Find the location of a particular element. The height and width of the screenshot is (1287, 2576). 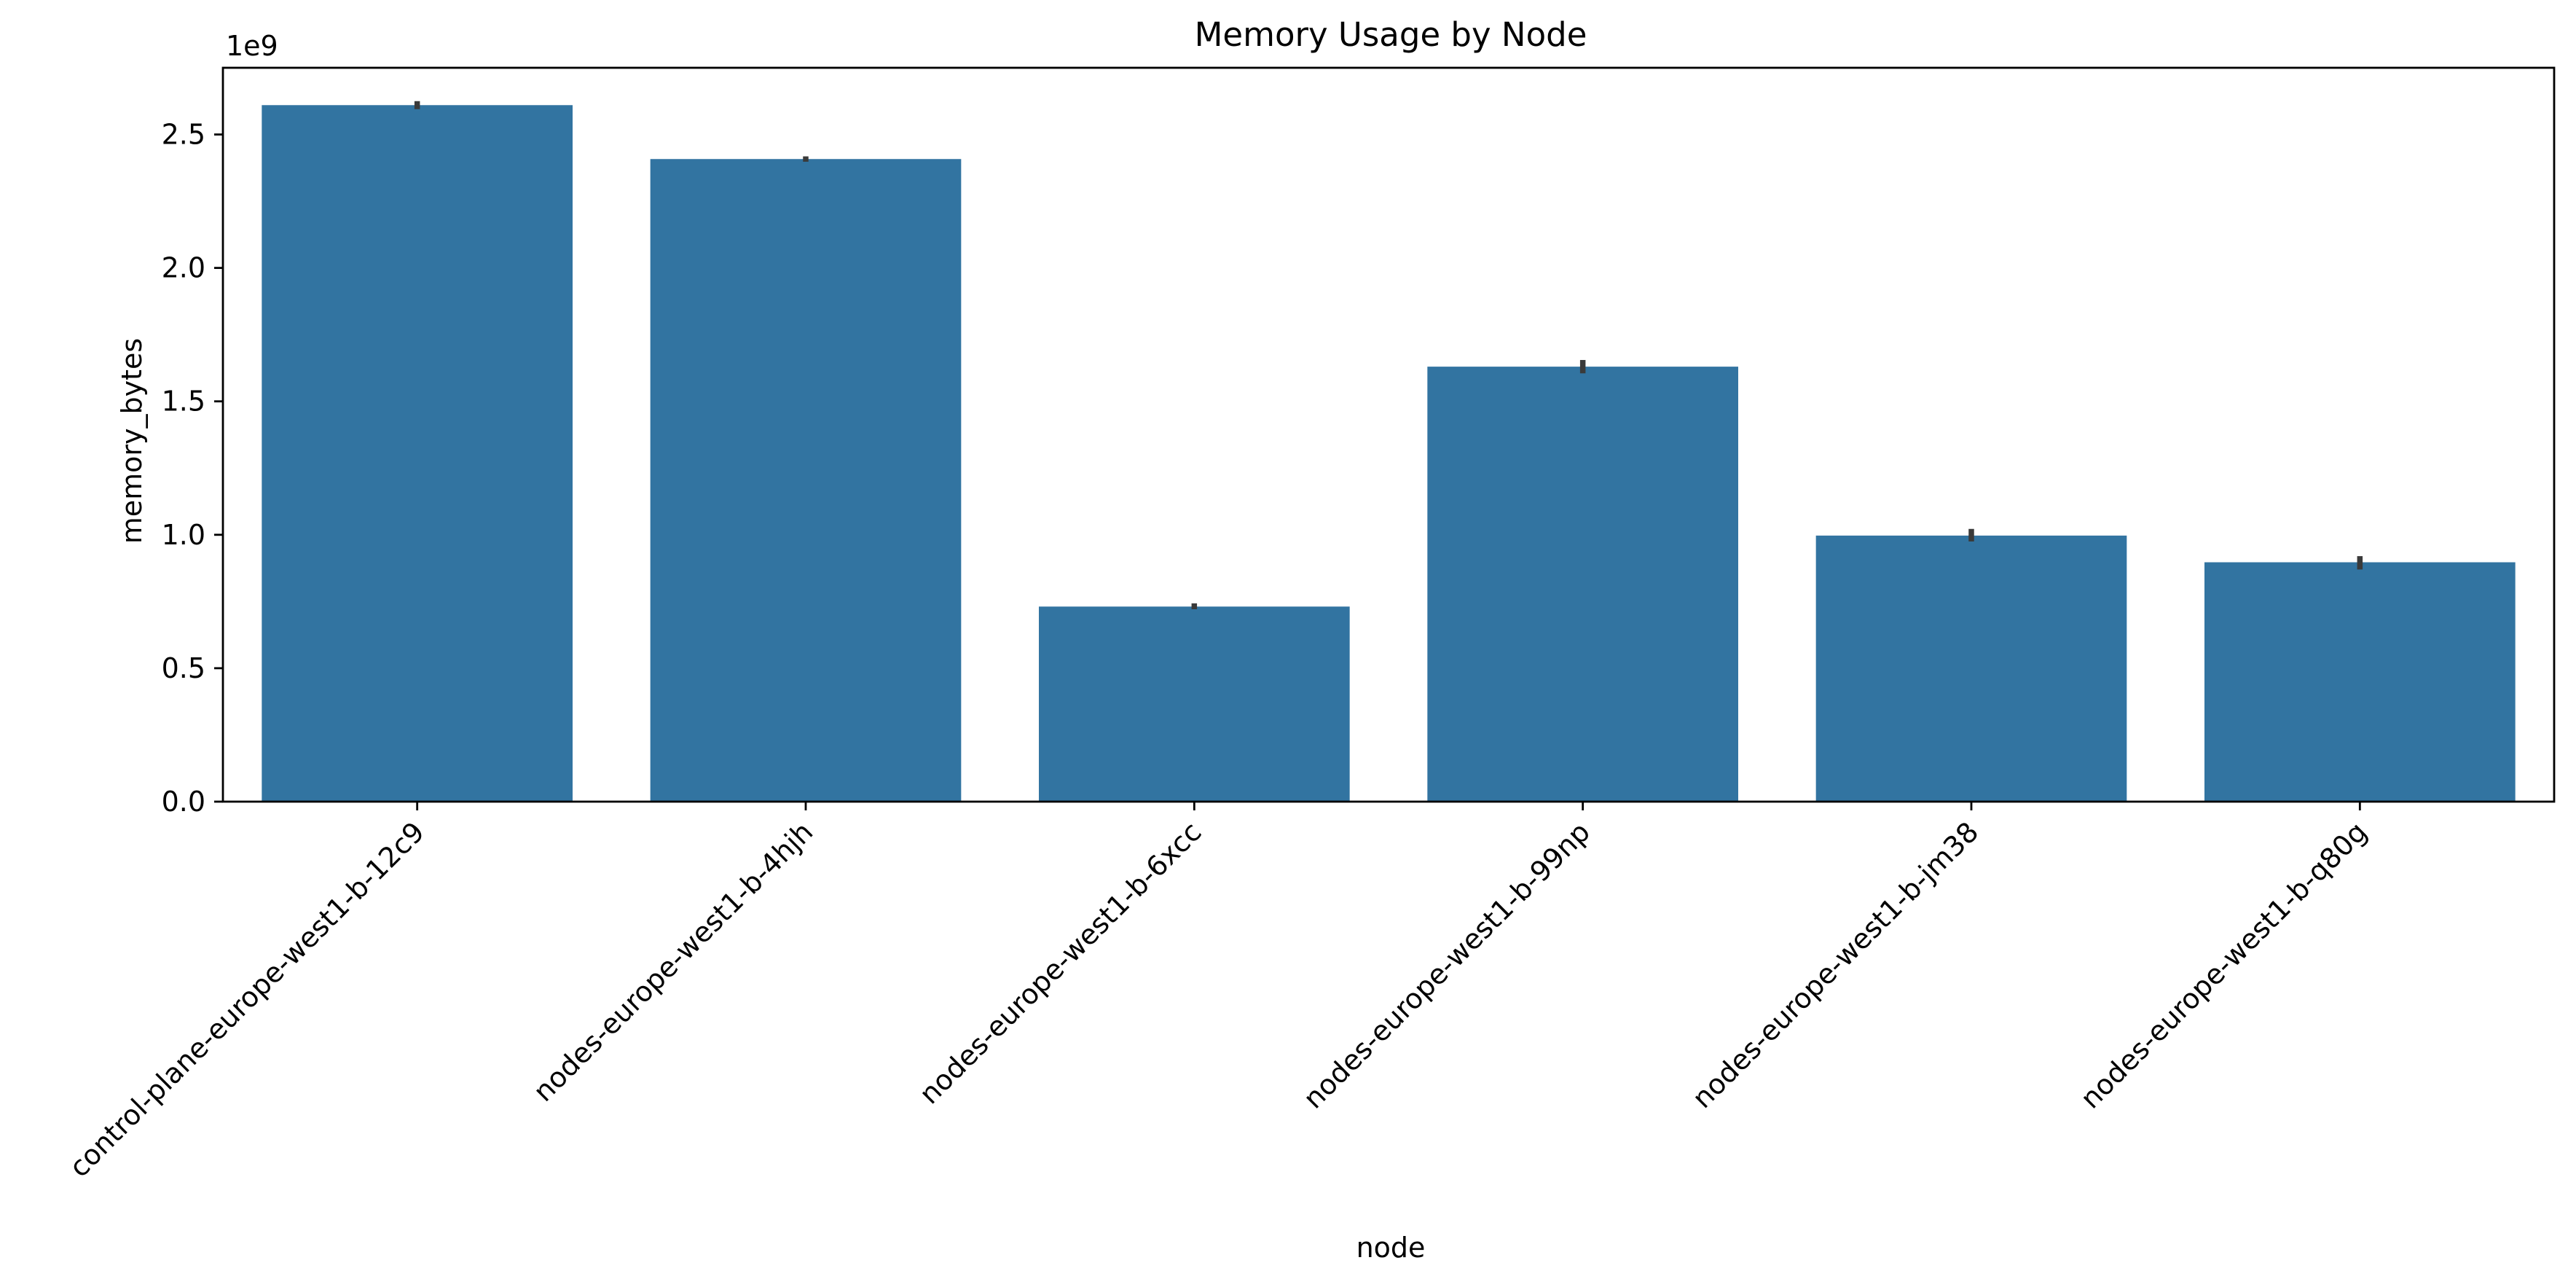

chart-title: Memory Usage by Node is located at coordinates (1391, 34).